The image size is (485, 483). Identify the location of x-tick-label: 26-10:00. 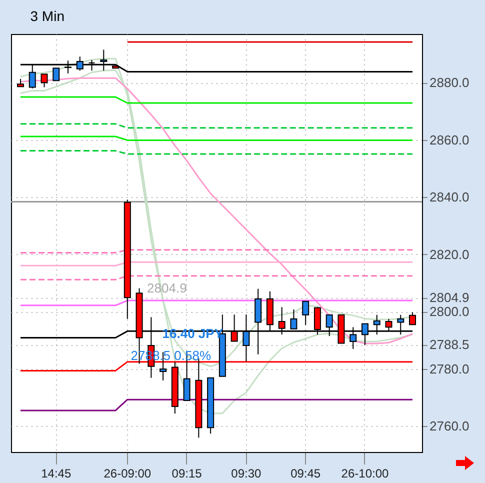
(365, 473).